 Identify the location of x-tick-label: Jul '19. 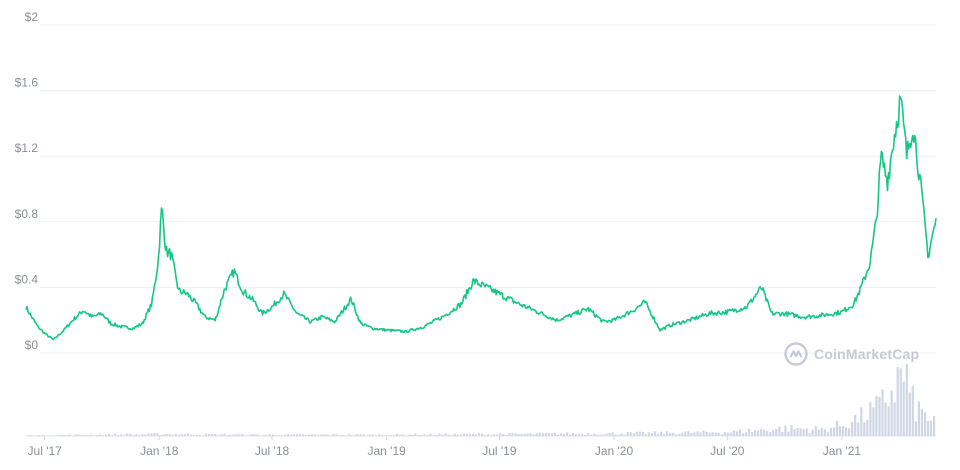
(499, 451).